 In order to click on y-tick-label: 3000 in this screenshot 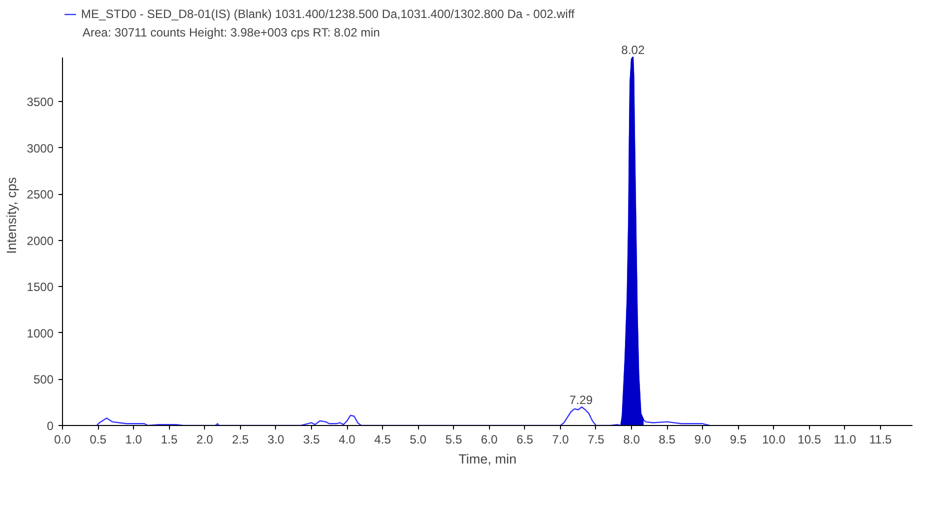, I will do `click(40, 148)`.